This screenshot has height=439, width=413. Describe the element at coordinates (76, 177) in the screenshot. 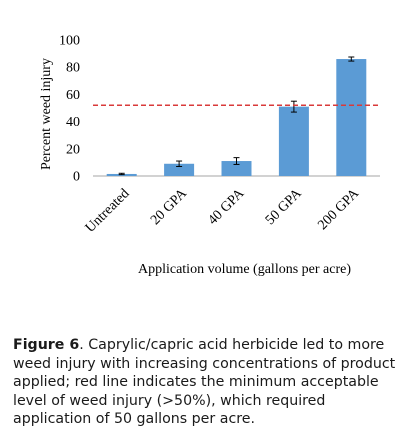

I see `y-tick-label: 0` at that location.